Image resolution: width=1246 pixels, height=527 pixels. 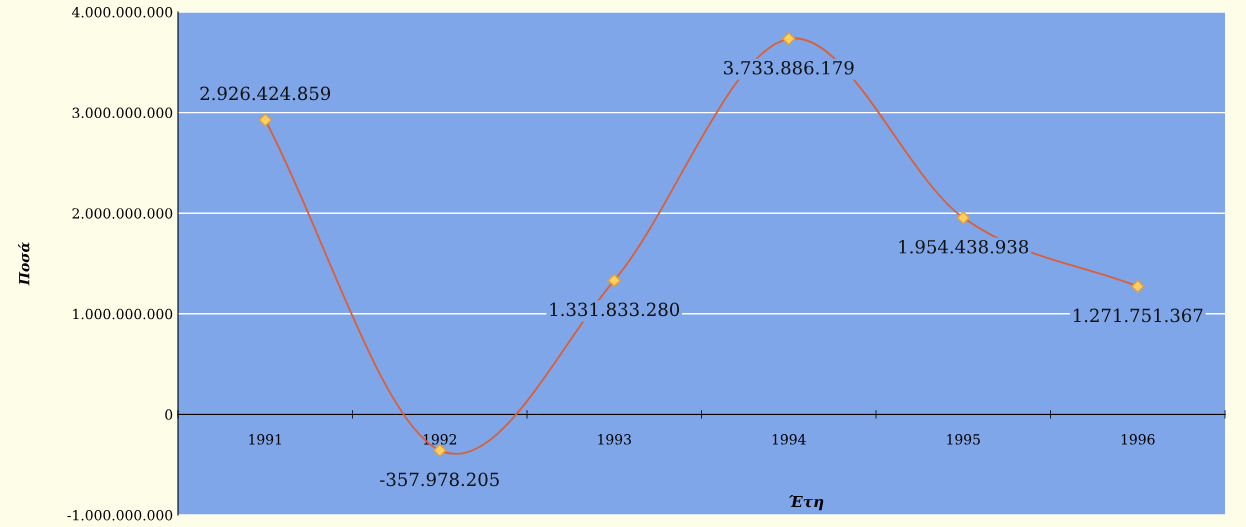 I want to click on data-label: 1.271.751.367, so click(x=1138, y=315).